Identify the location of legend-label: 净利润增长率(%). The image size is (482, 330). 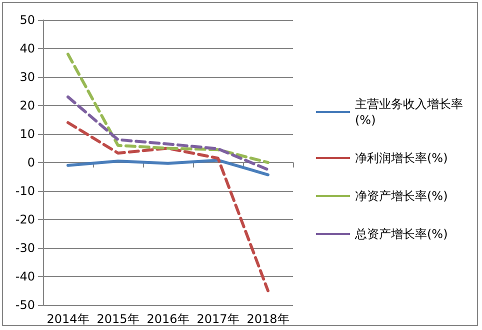
(401, 158).